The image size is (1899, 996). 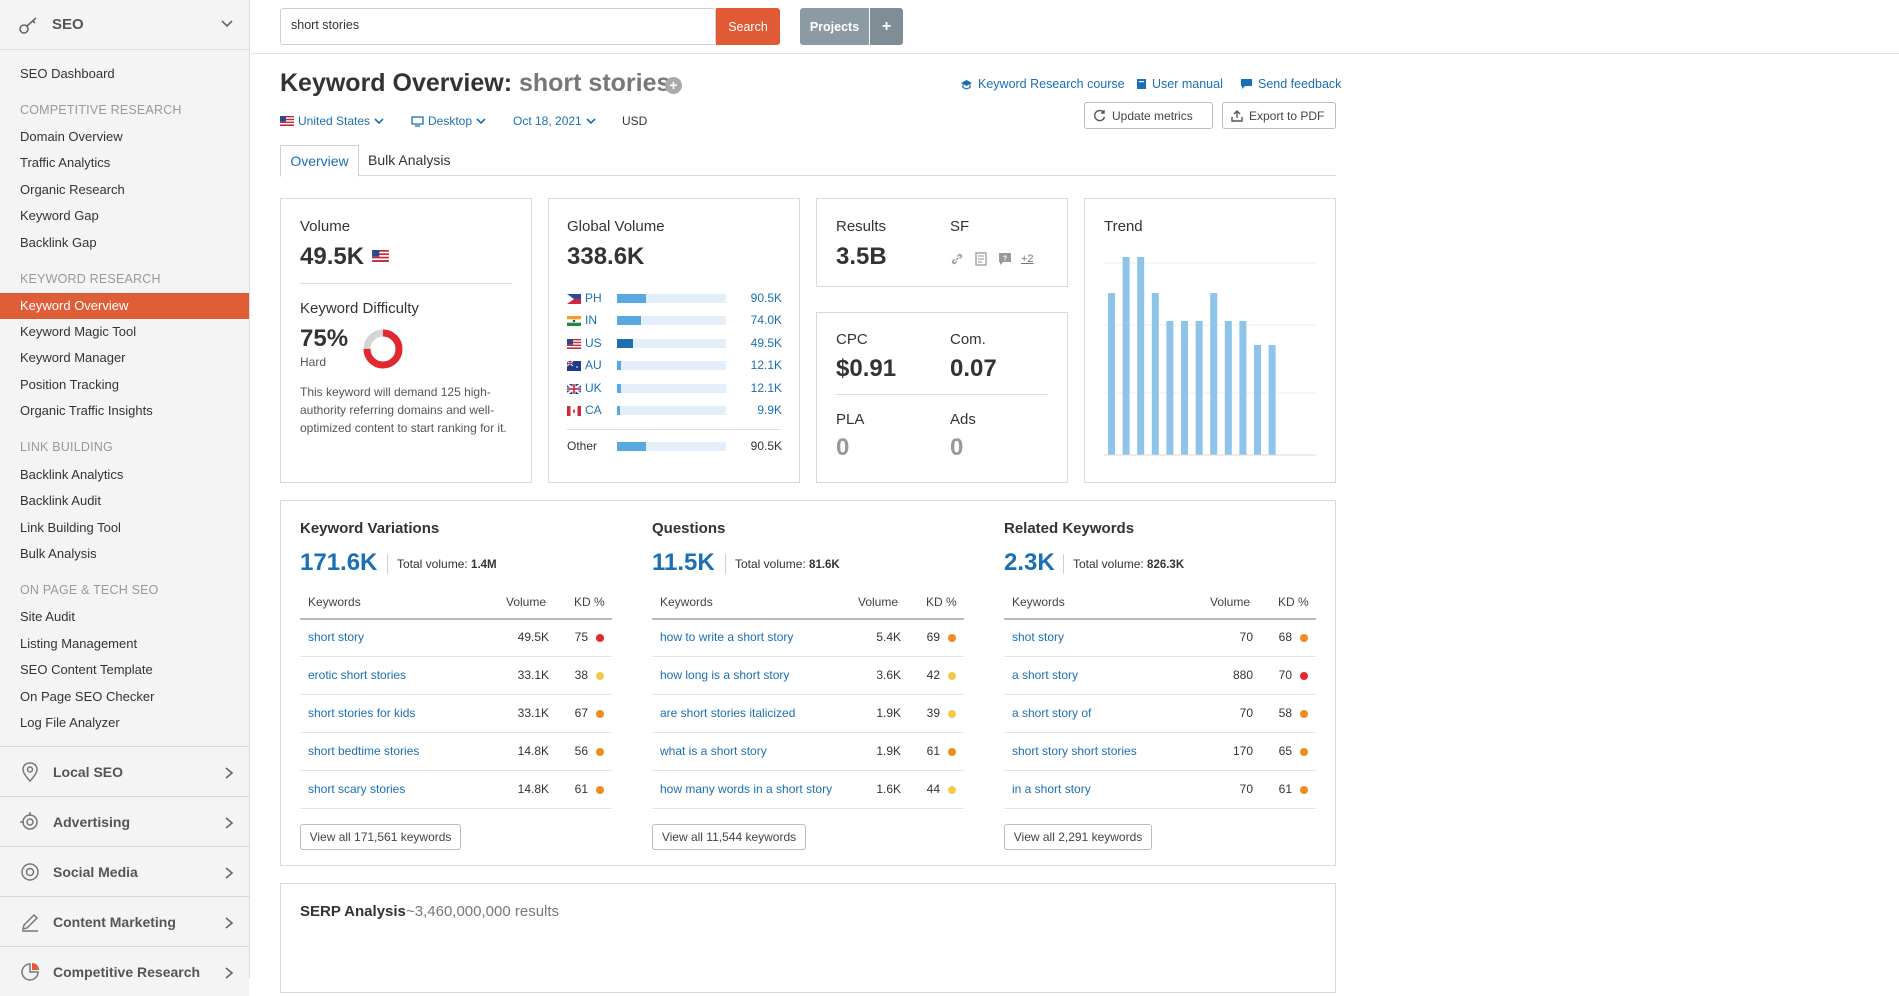 What do you see at coordinates (86, 669) in the screenshot?
I see `sidebar-item-seo-content-template: SEO Content Template` at bounding box center [86, 669].